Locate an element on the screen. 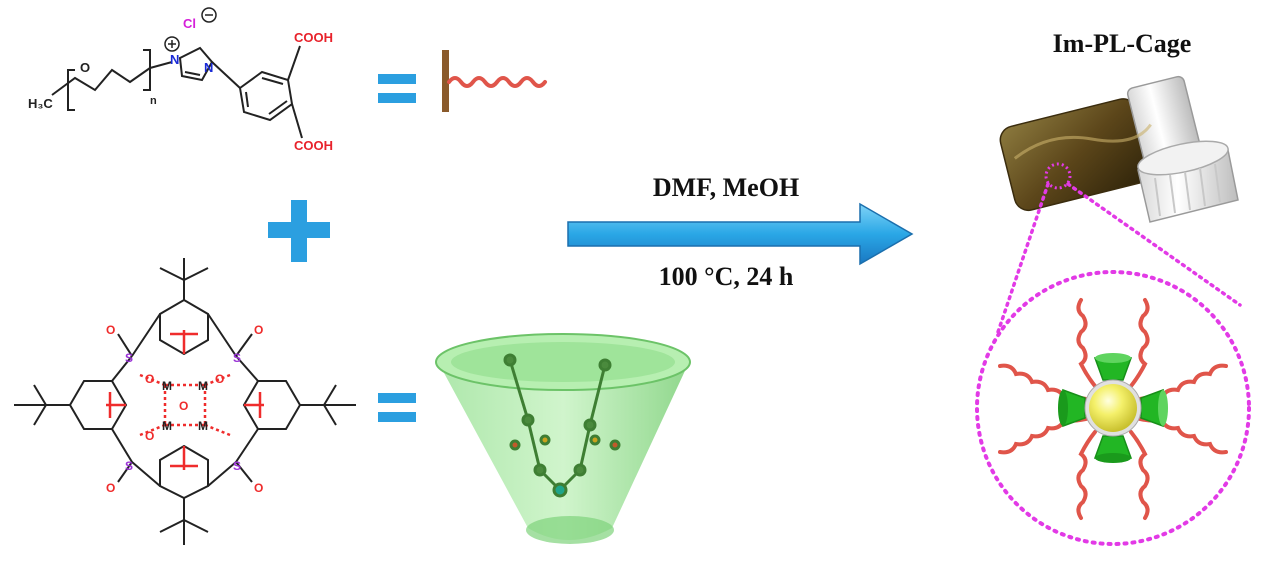 The image size is (1268, 565). oxo-label-3: O is located at coordinates (110, 488).